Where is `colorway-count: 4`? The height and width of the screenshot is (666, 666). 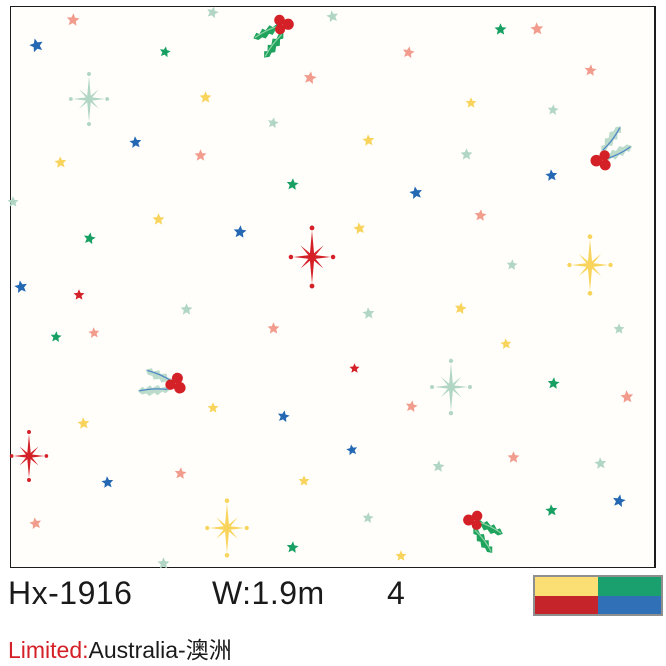 colorway-count: 4 is located at coordinates (396, 593).